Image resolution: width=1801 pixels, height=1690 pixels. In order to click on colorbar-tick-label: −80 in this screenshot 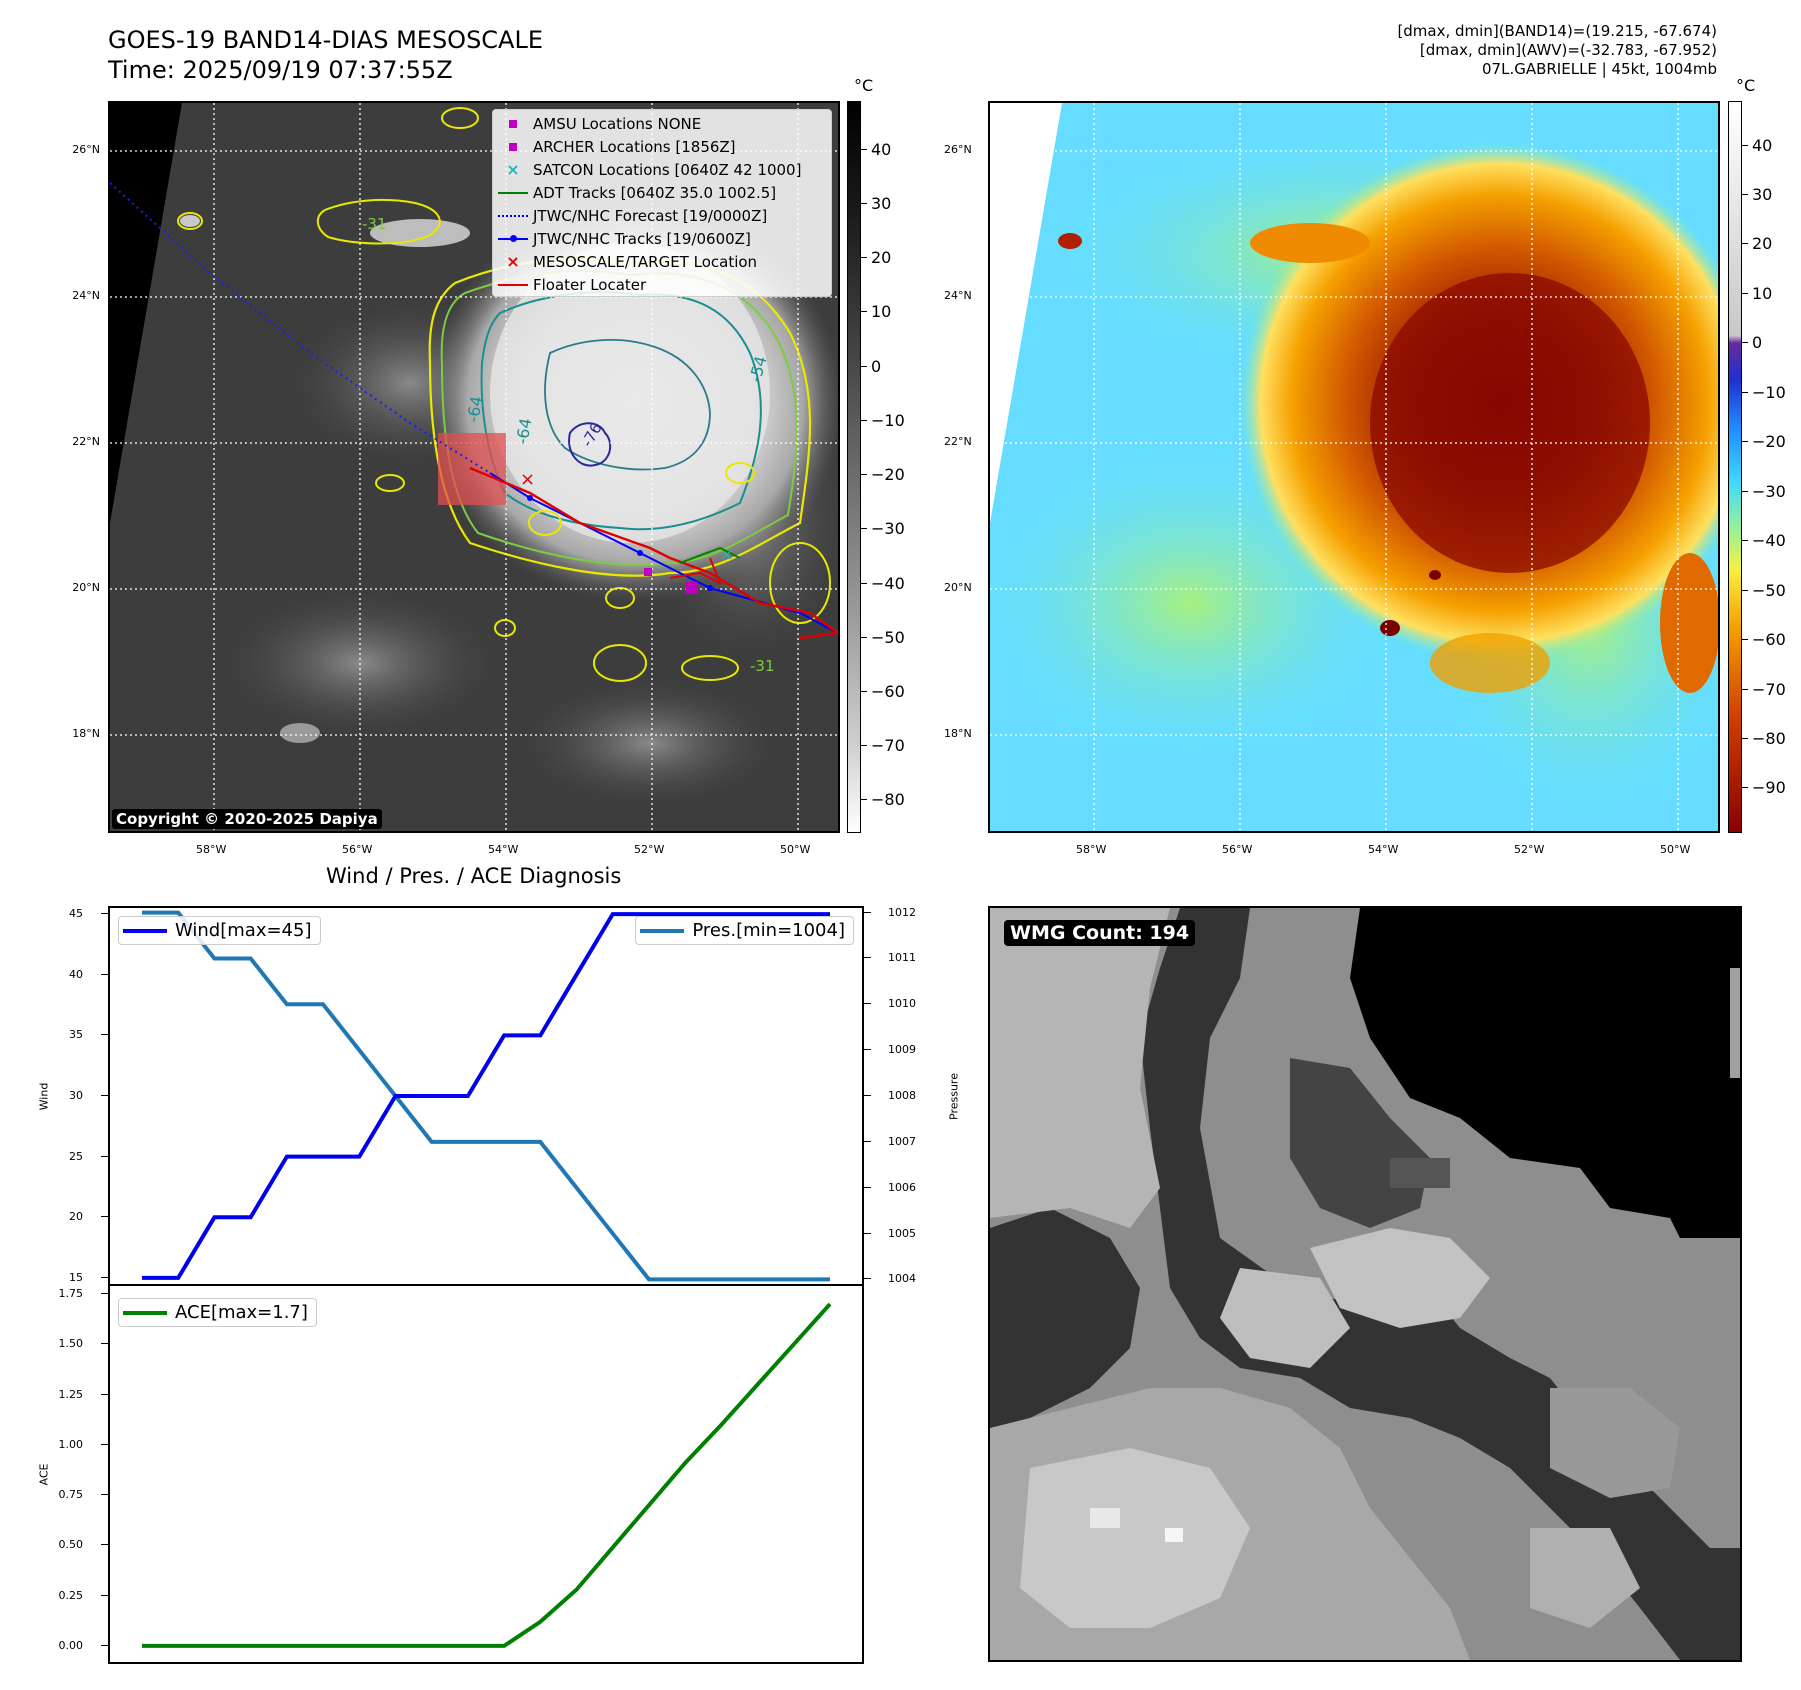, I will do `click(888, 800)`.